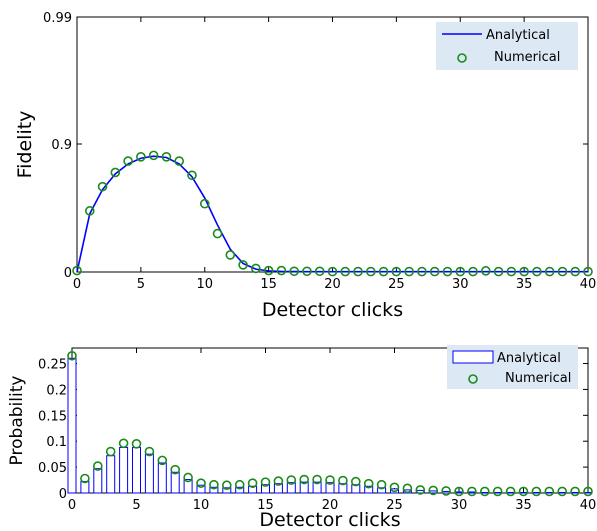 This screenshot has height=531, width=597. Describe the element at coordinates (52, 365) in the screenshot. I see `y-tick-label: 0.25` at that location.